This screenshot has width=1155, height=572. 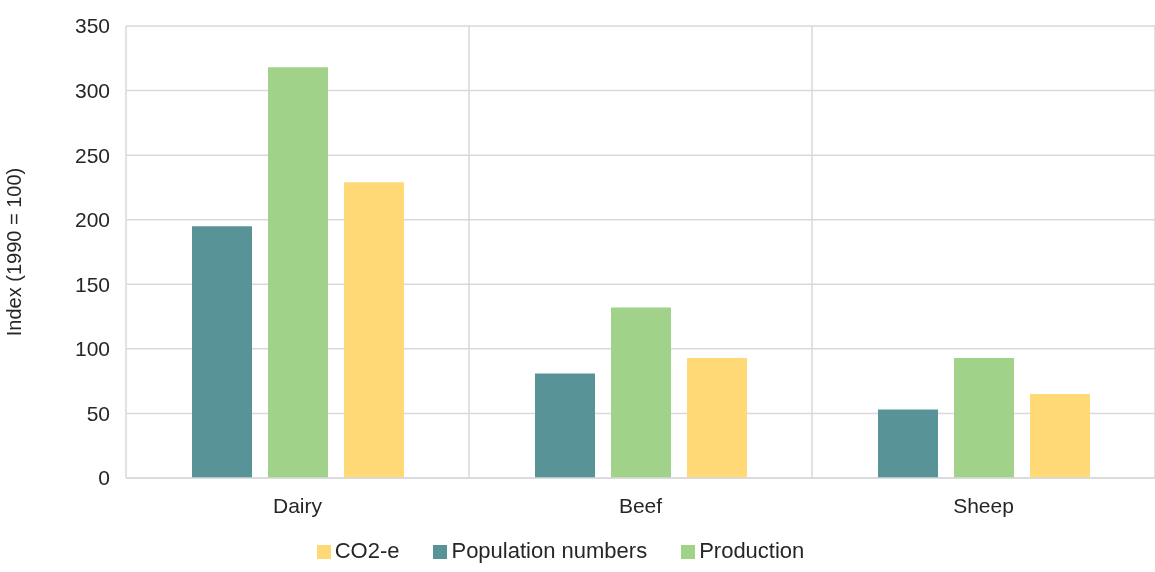 What do you see at coordinates (92, 155) in the screenshot?
I see `y-tick-label: 250` at bounding box center [92, 155].